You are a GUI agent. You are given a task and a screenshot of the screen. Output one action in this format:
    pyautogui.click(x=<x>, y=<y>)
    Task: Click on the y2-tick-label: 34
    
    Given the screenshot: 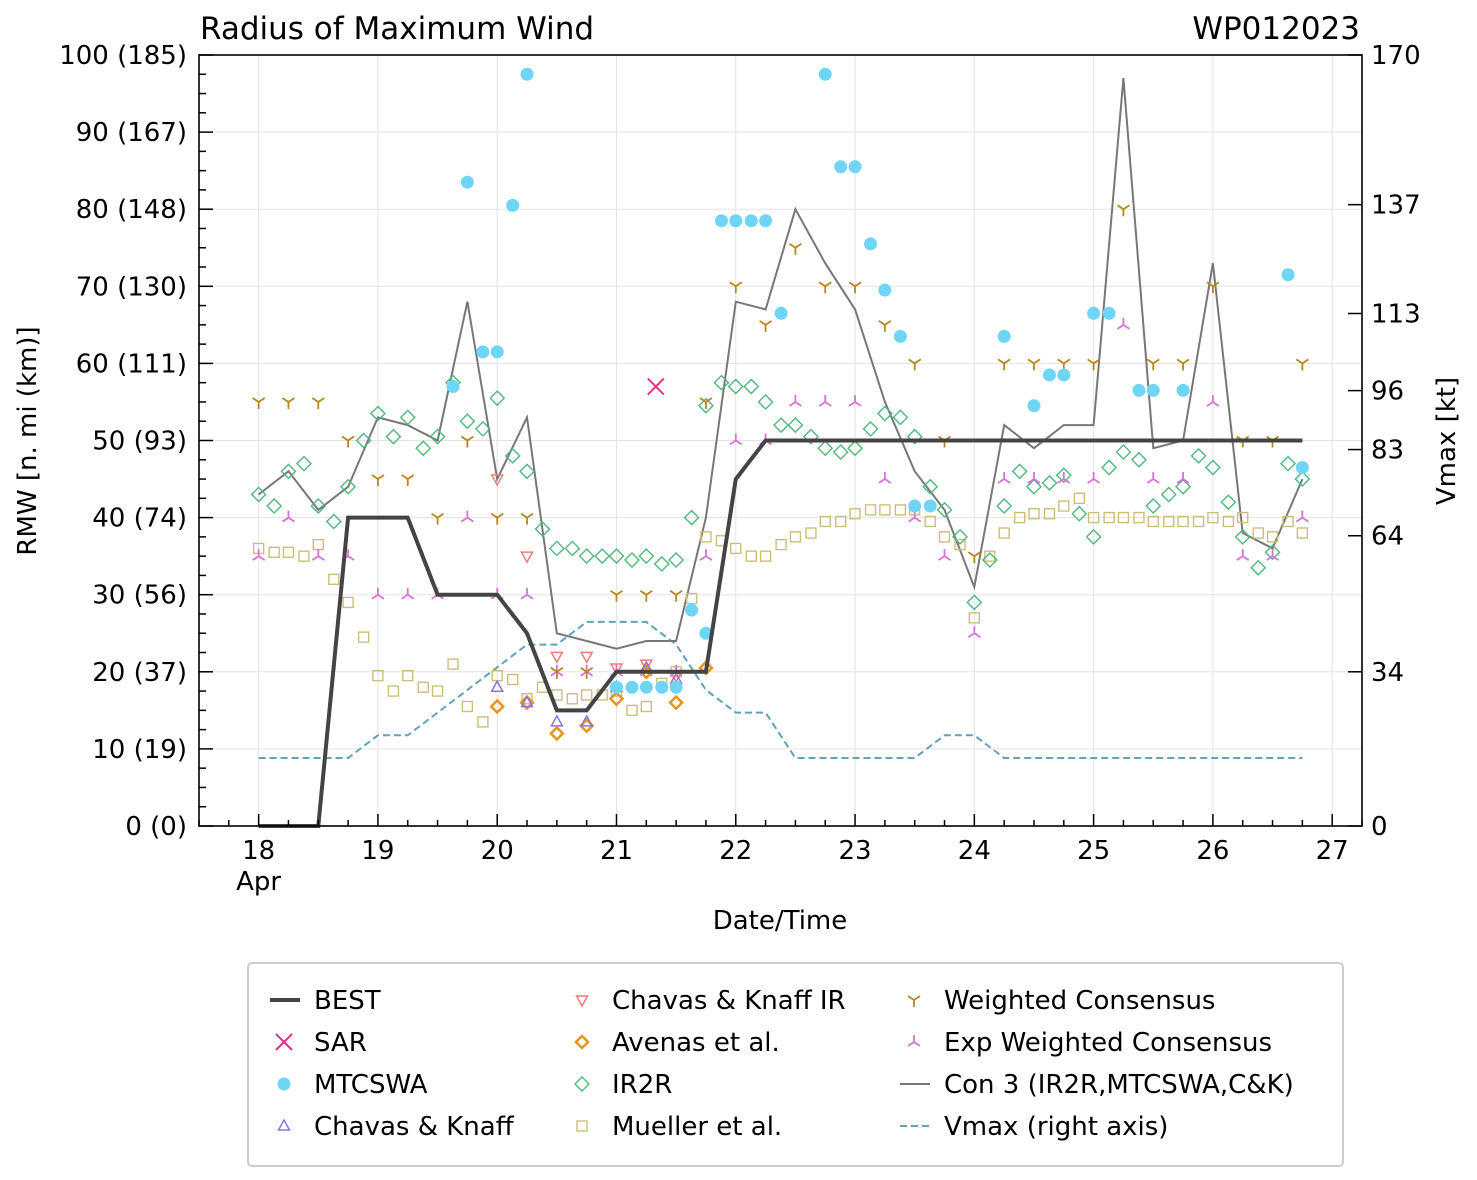 What is the action you would take?
    pyautogui.click(x=1387, y=673)
    